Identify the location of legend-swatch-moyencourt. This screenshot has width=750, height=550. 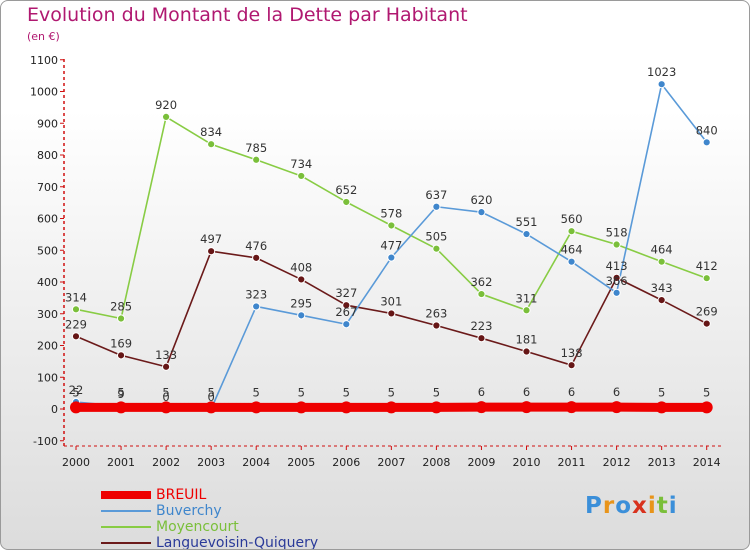
(126, 527).